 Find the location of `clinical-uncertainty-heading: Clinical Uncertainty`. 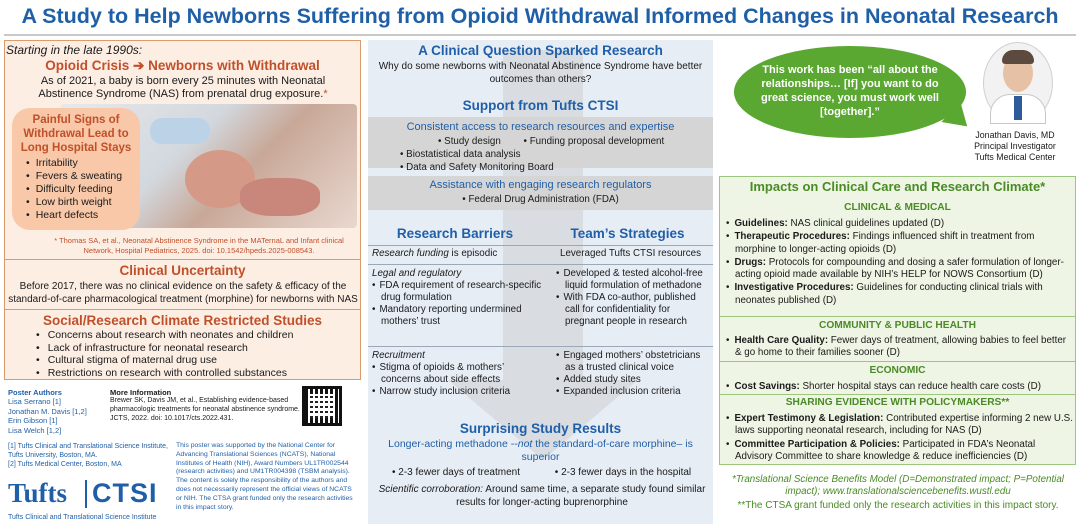

clinical-uncertainty-heading: Clinical Uncertainty is located at coordinates (182, 270).